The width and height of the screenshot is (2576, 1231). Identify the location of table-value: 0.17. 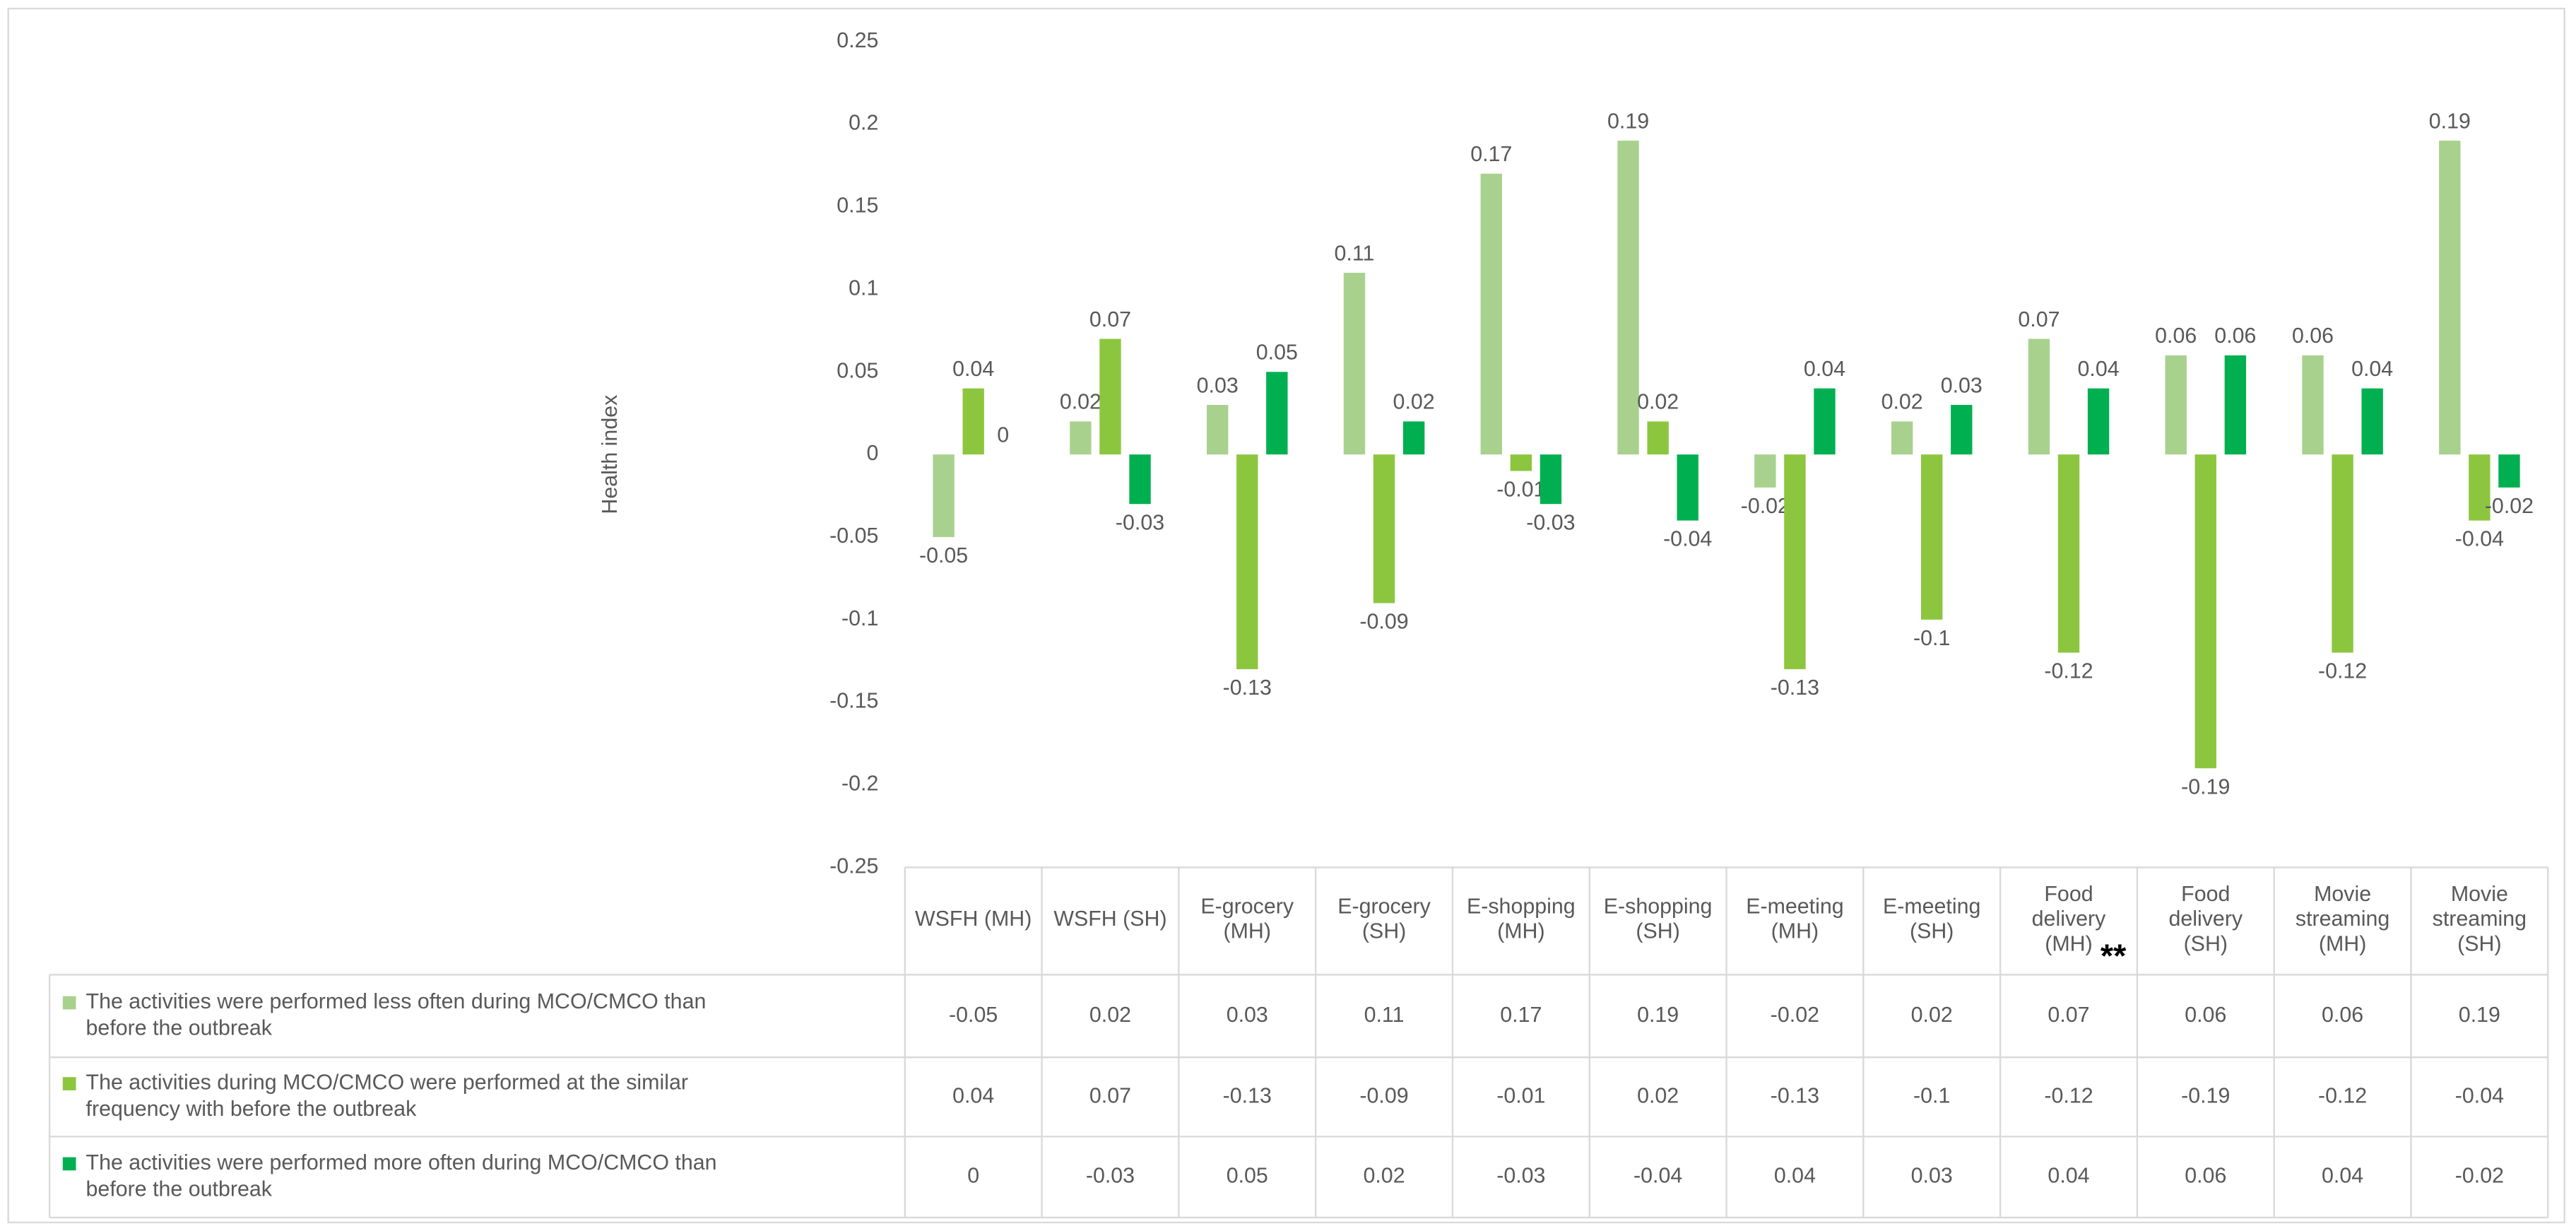
(1521, 1015).